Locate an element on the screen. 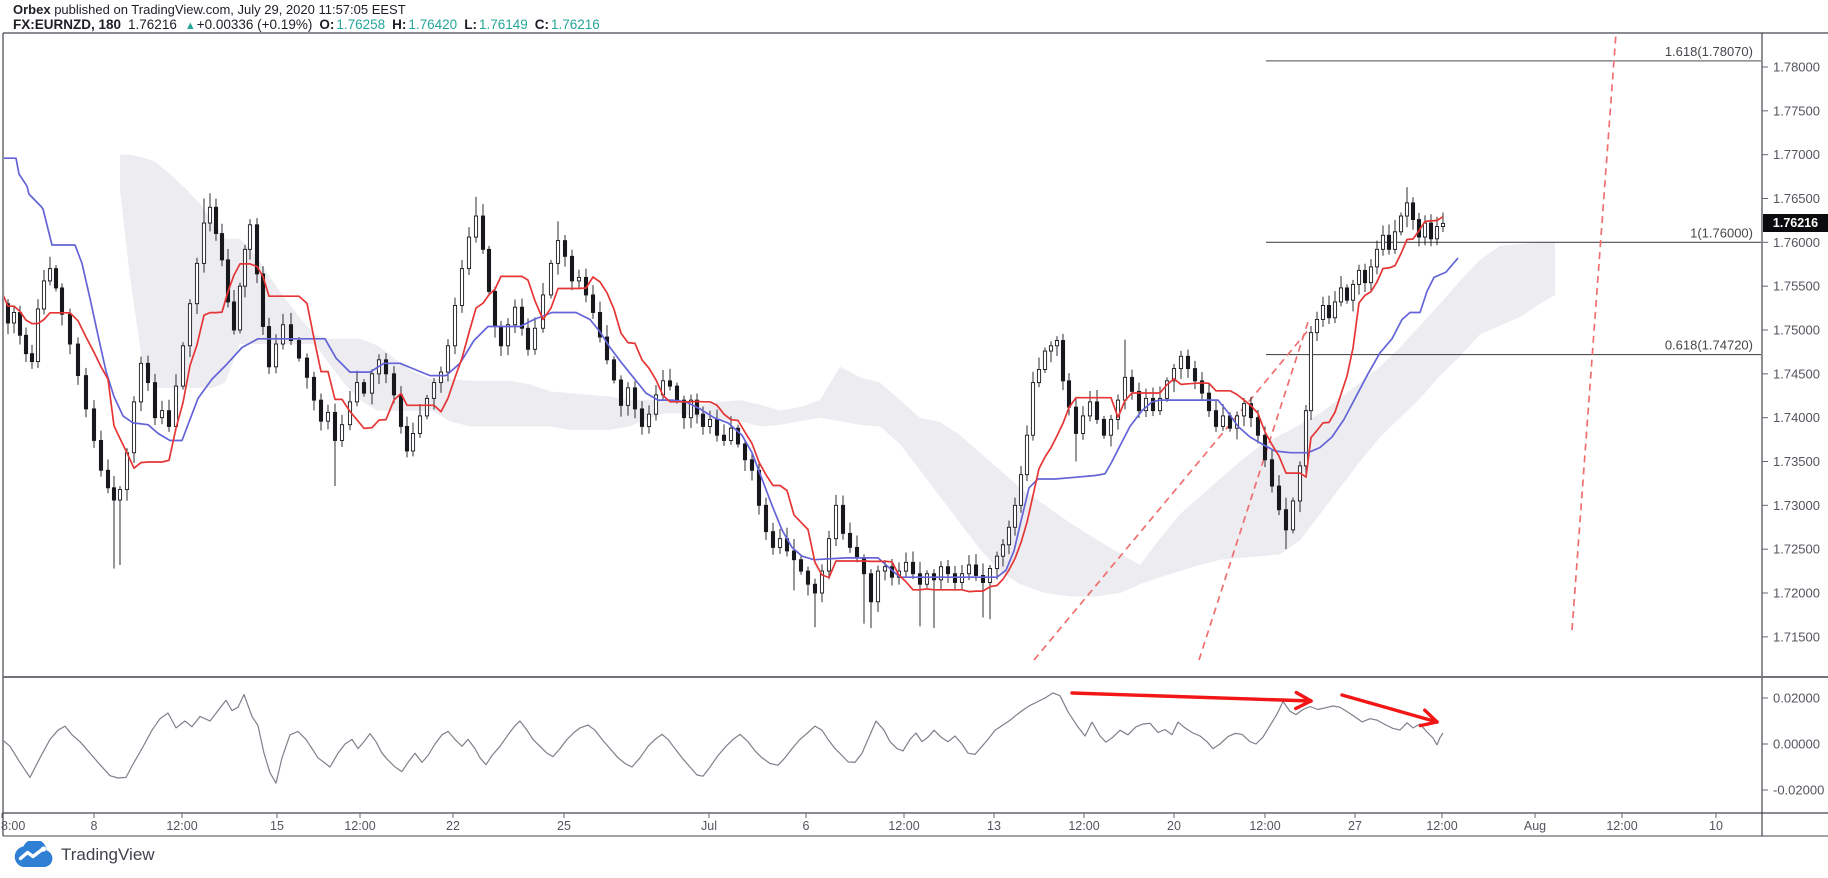 Image resolution: width=1828 pixels, height=878 pixels. trendline-dashed is located at coordinates (1594, 332).